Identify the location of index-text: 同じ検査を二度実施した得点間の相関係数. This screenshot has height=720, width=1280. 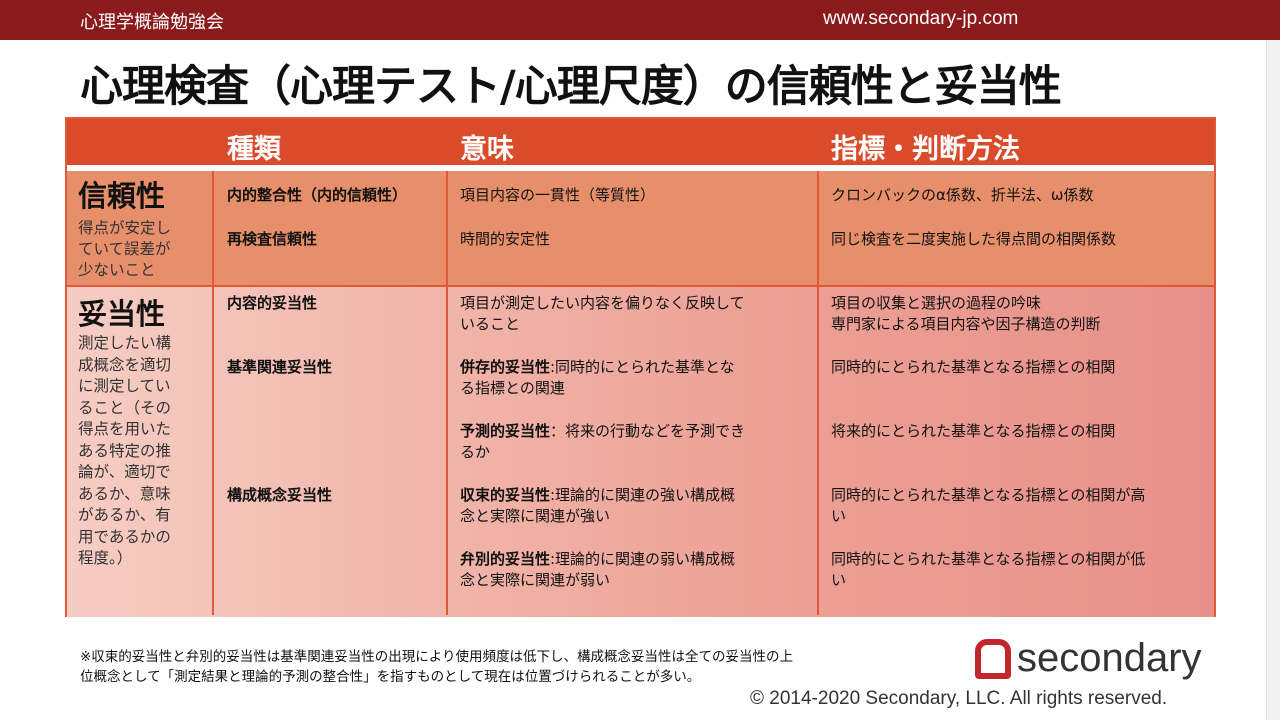
(974, 239).